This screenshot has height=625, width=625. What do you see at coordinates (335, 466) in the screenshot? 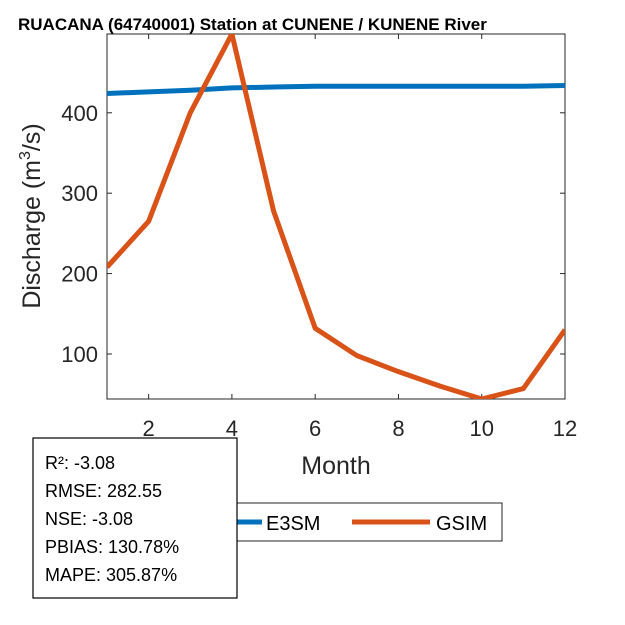
I see `x-axis-label: Month` at bounding box center [335, 466].